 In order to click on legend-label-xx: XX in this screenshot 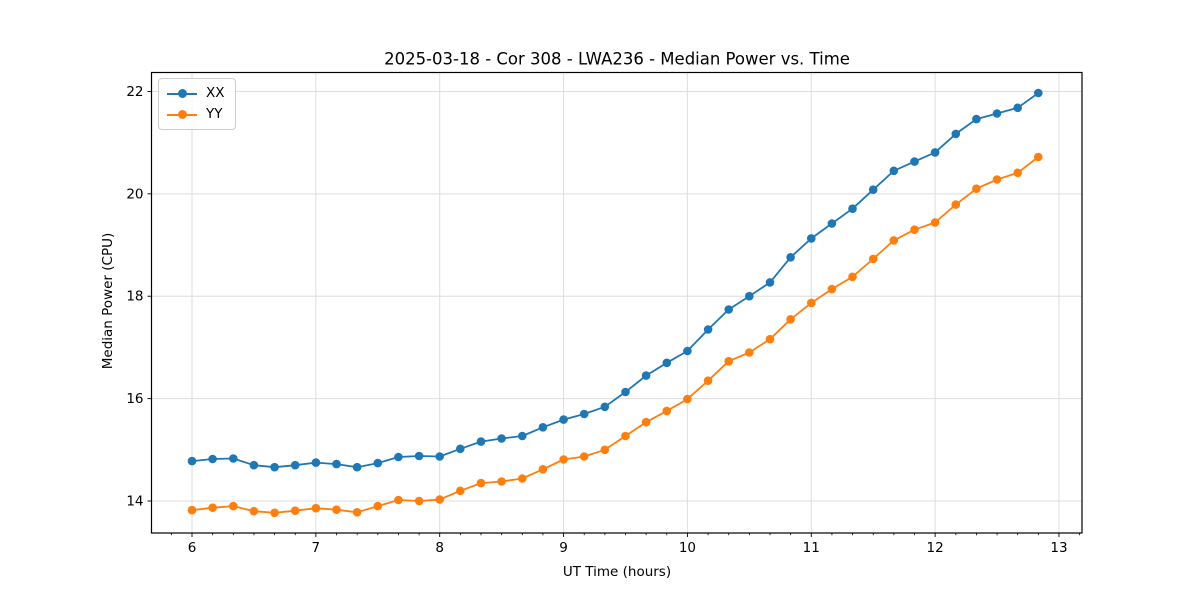, I will do `click(215, 92)`.